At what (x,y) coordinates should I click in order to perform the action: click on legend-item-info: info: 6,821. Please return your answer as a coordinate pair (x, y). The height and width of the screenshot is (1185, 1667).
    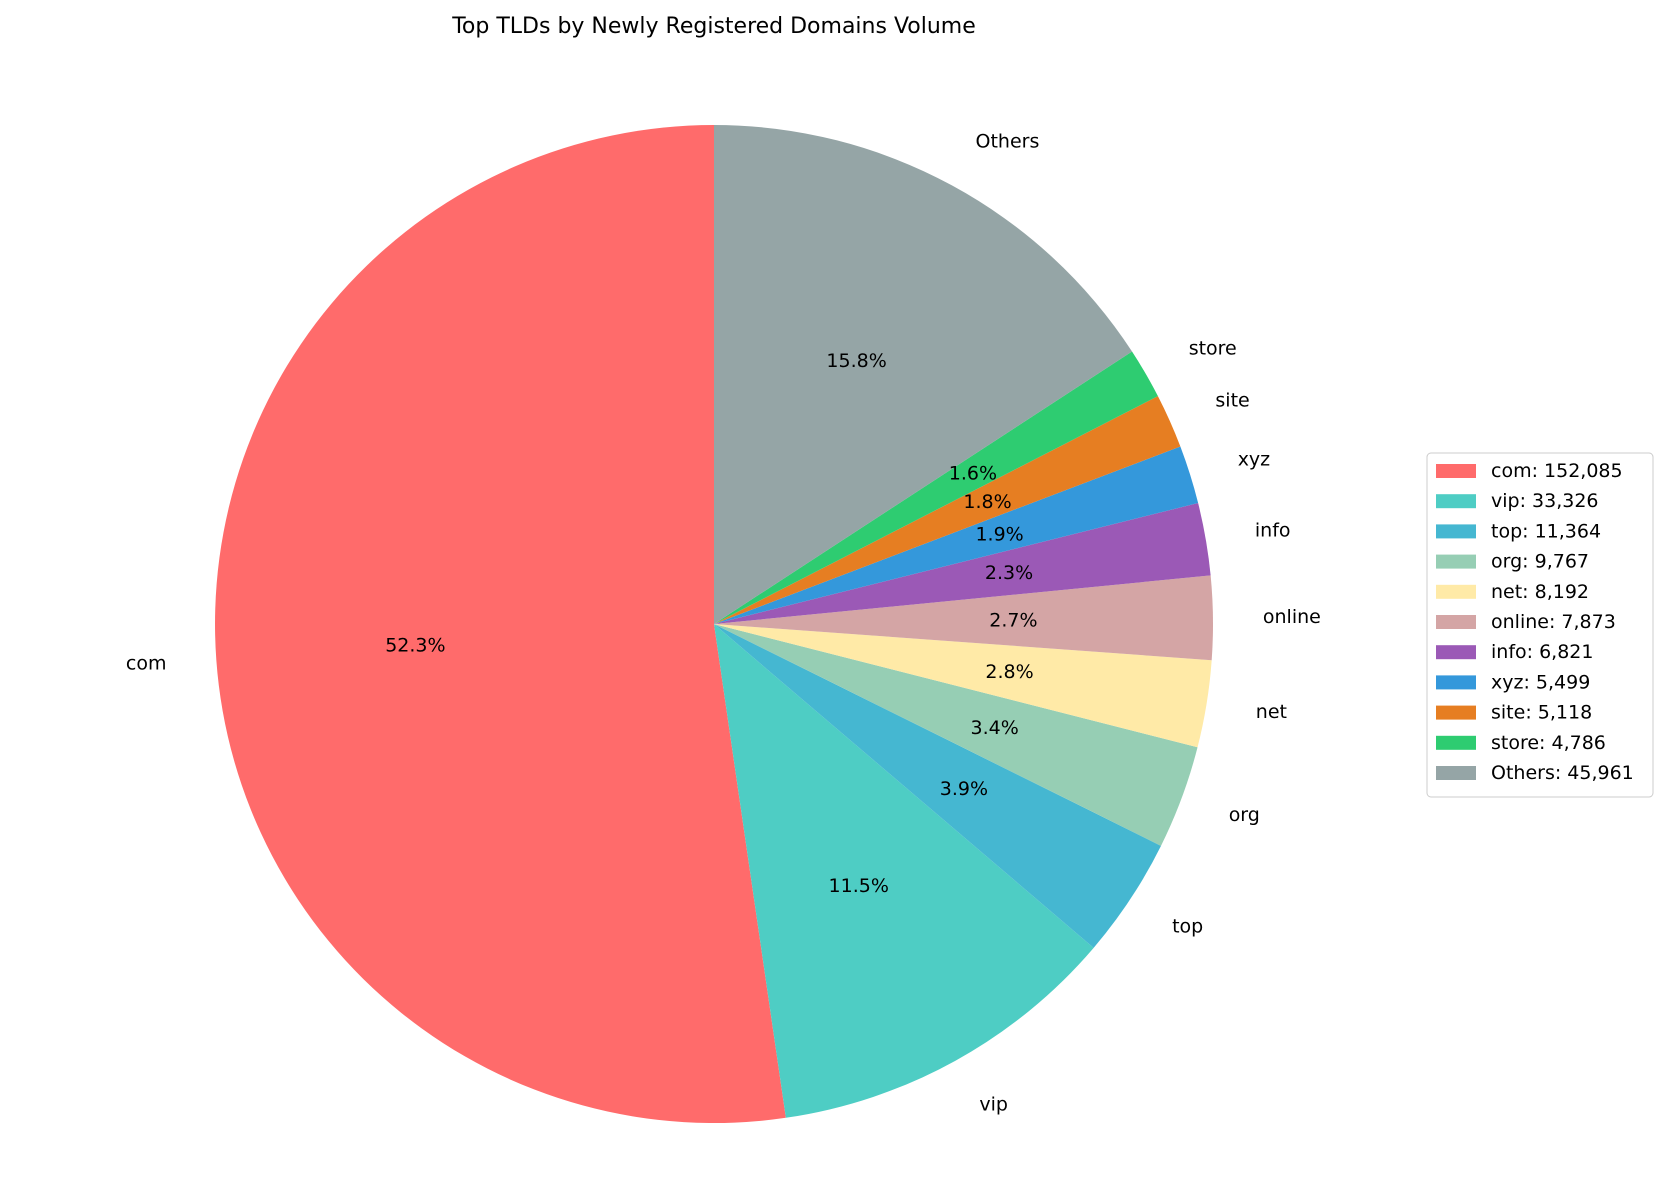
    Looking at the image, I should click on (1514, 652).